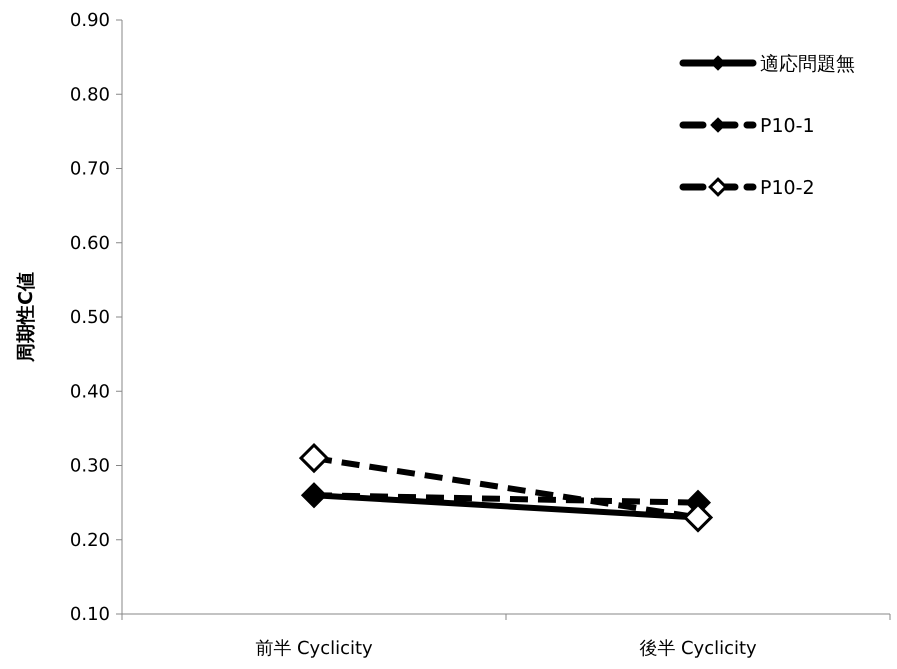 The width and height of the screenshot is (897, 669). I want to click on y-tick-label: 0.70, so click(90, 169).